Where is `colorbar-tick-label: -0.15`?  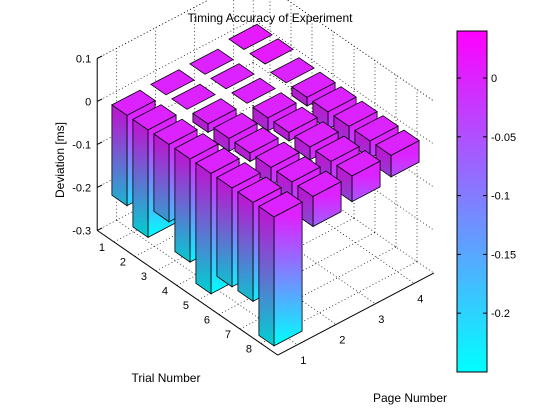 colorbar-tick-label: -0.15 is located at coordinates (503, 255).